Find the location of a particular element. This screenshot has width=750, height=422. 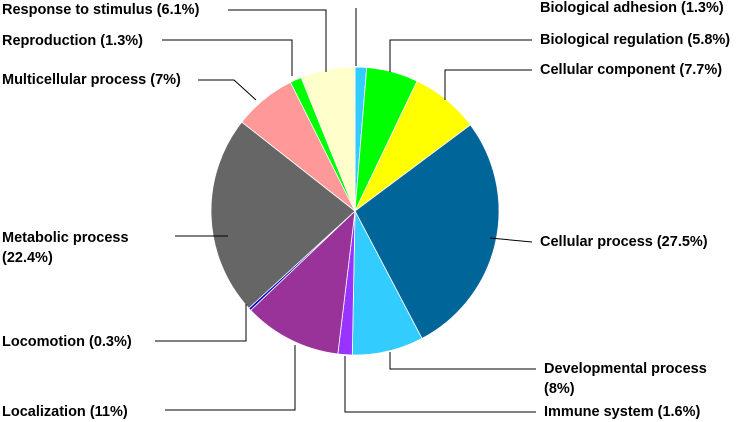

leader-line-bio-regulation is located at coordinates (460, 55).